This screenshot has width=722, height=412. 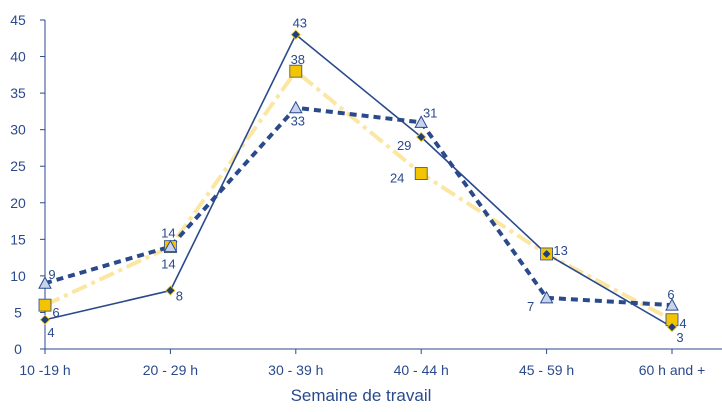 I want to click on y-tick-label: 5, so click(x=18, y=312).